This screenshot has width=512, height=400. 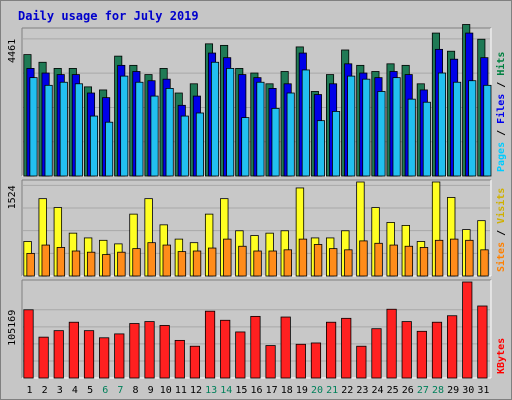 I want to click on x-tick-label: 4, so click(x=75, y=390).